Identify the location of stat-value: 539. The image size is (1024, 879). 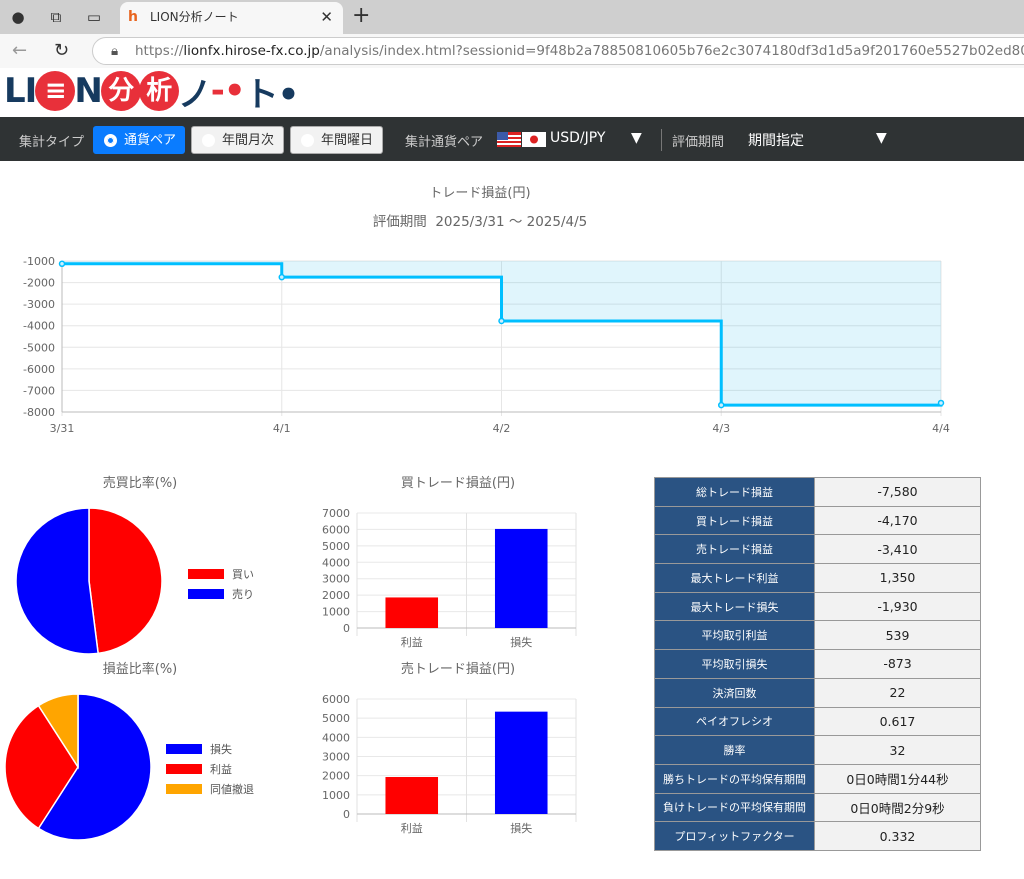
(897, 635).